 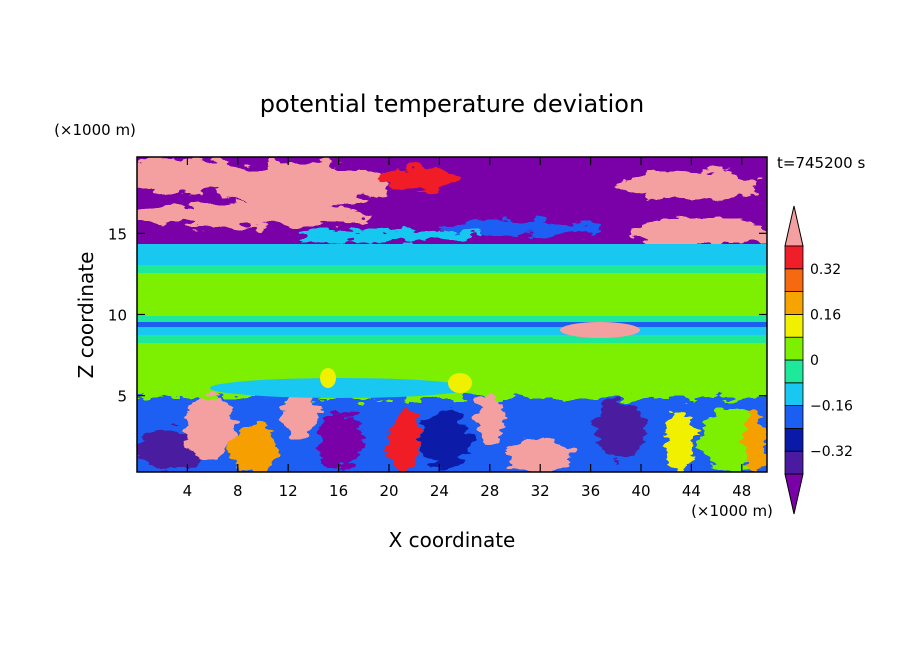 What do you see at coordinates (732, 511) in the screenshot?
I see `x-axis-unit: (×1000 m)` at bounding box center [732, 511].